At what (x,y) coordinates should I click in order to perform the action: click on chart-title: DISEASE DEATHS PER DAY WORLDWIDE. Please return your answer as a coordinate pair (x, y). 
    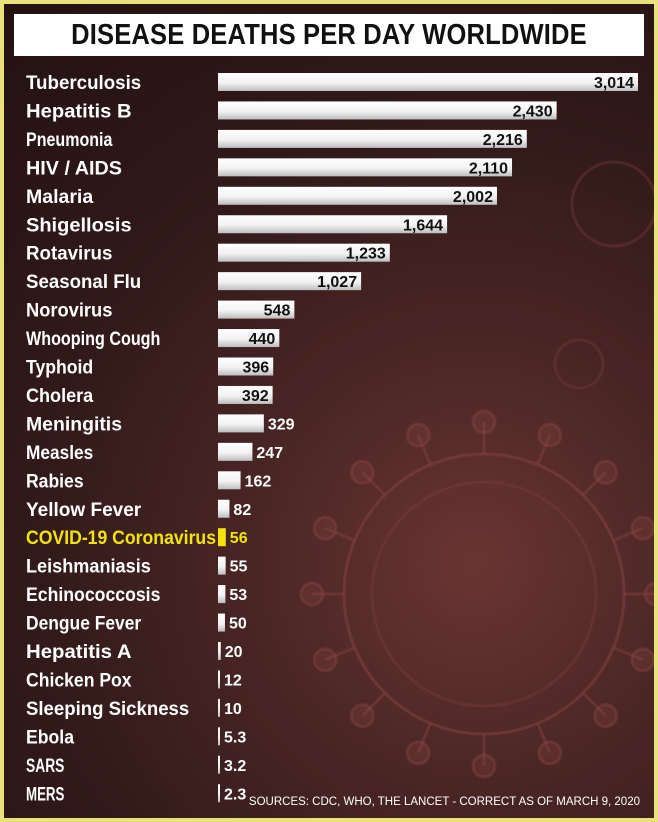
    Looking at the image, I should click on (329, 34).